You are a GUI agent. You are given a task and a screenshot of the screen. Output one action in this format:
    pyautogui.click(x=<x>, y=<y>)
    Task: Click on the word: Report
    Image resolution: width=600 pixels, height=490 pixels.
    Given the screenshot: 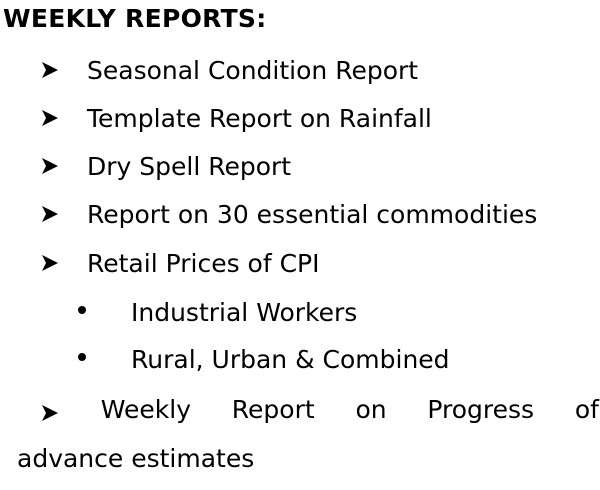 What is the action you would take?
    pyautogui.click(x=273, y=409)
    